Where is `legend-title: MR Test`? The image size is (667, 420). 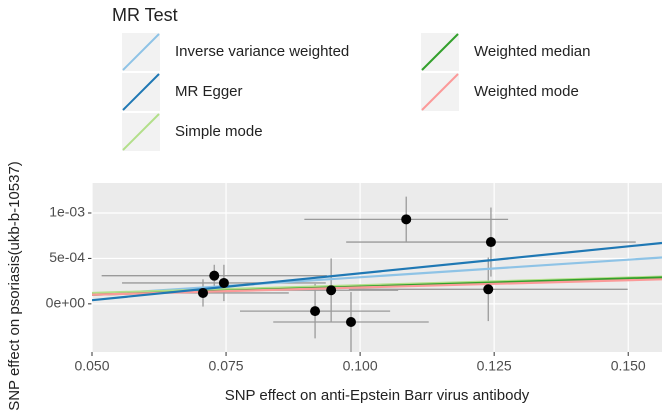 legend-title: MR Test is located at coordinates (145, 15).